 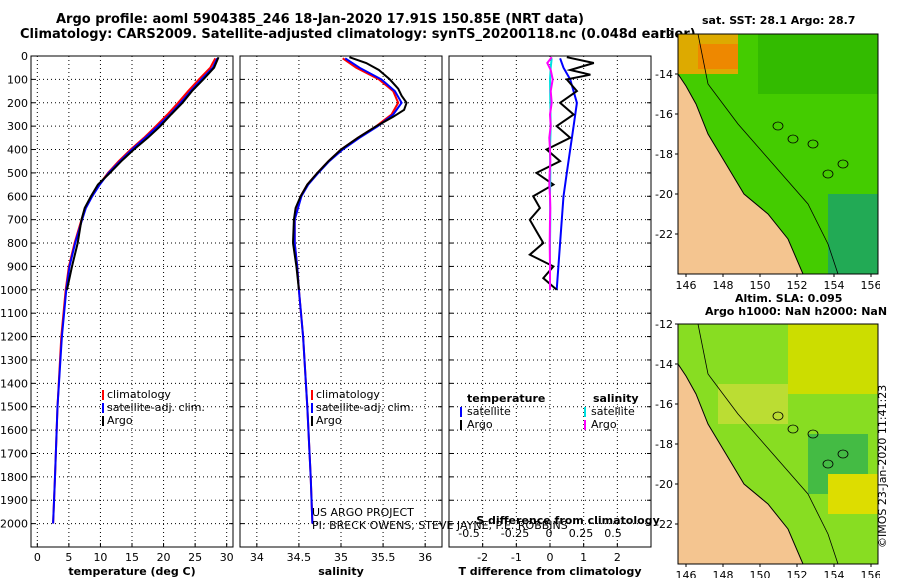 I want to click on sst-map-title: sat. SST: 28.1 Argo: 28.7, so click(x=779, y=20).